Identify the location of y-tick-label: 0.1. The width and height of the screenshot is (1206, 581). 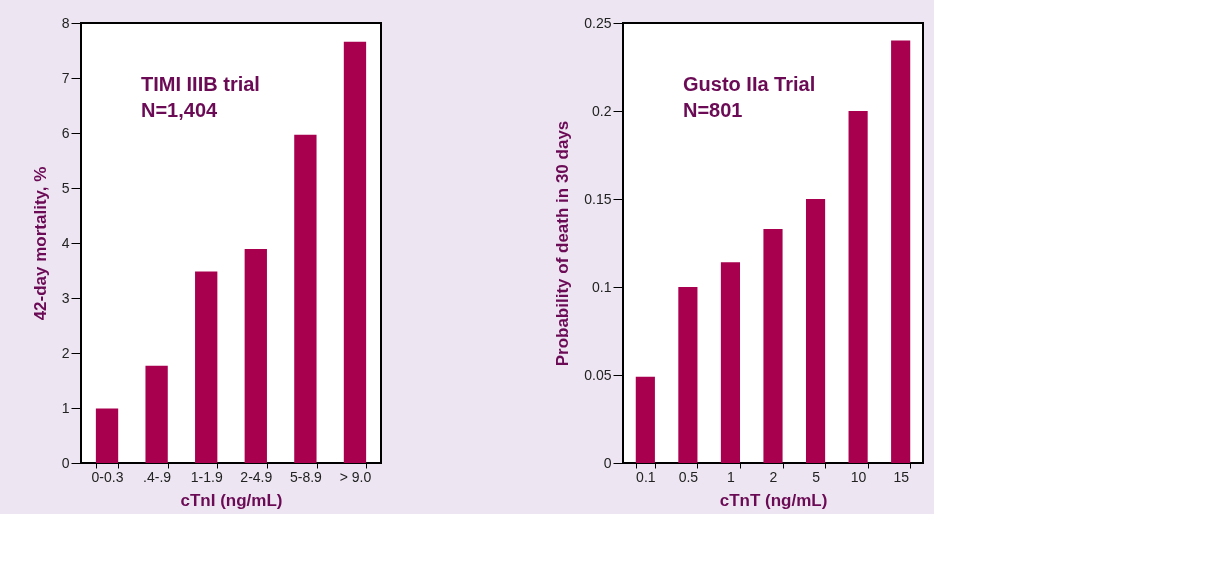
(602, 286).